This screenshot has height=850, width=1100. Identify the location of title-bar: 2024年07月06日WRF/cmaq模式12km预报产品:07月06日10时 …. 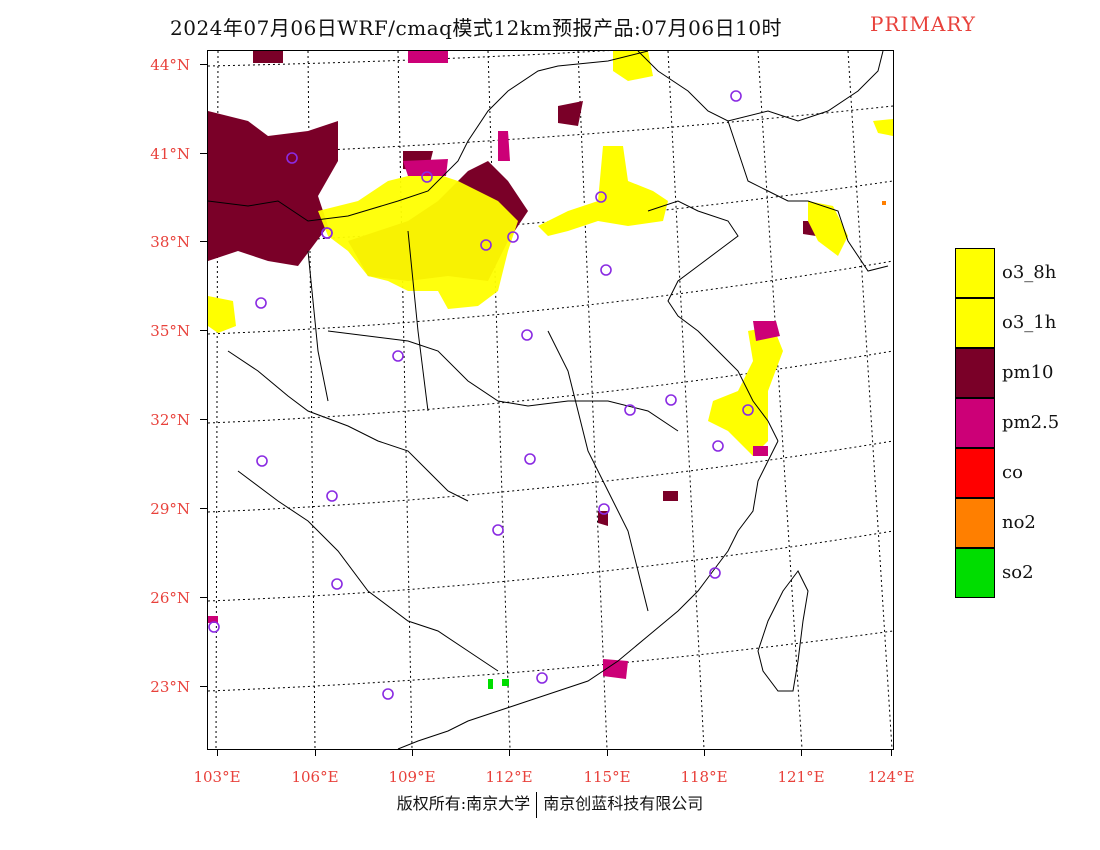
(550, 26).